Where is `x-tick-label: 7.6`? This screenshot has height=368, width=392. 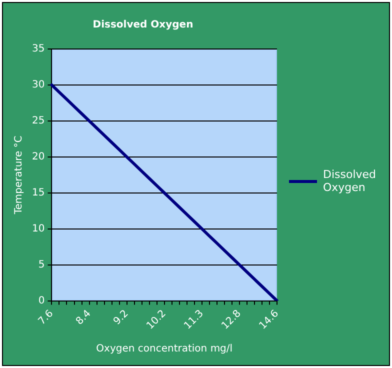
x-tick-label: 7.6 is located at coordinates (46, 318).